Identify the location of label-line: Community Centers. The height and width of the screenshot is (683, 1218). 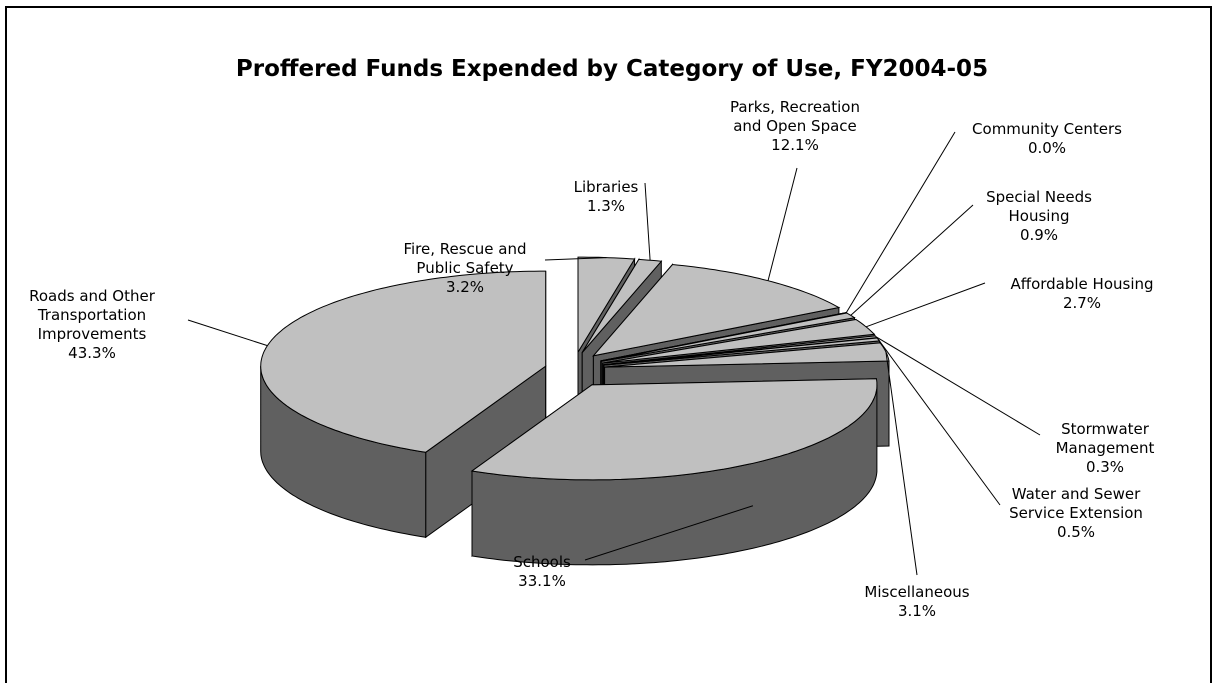
(1047, 129).